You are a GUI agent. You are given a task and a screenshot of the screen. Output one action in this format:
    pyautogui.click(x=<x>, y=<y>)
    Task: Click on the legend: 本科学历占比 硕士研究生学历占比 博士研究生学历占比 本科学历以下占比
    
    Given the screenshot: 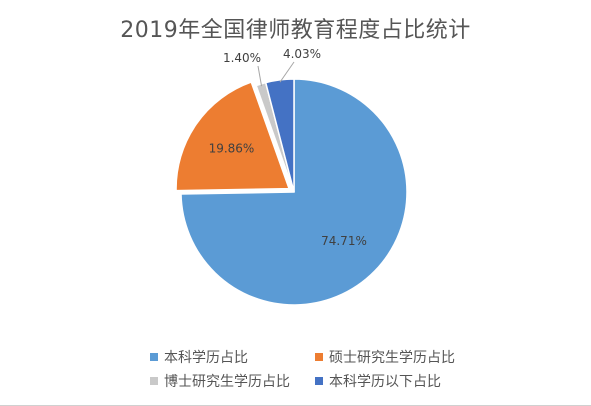 What is the action you would take?
    pyautogui.click(x=320, y=369)
    